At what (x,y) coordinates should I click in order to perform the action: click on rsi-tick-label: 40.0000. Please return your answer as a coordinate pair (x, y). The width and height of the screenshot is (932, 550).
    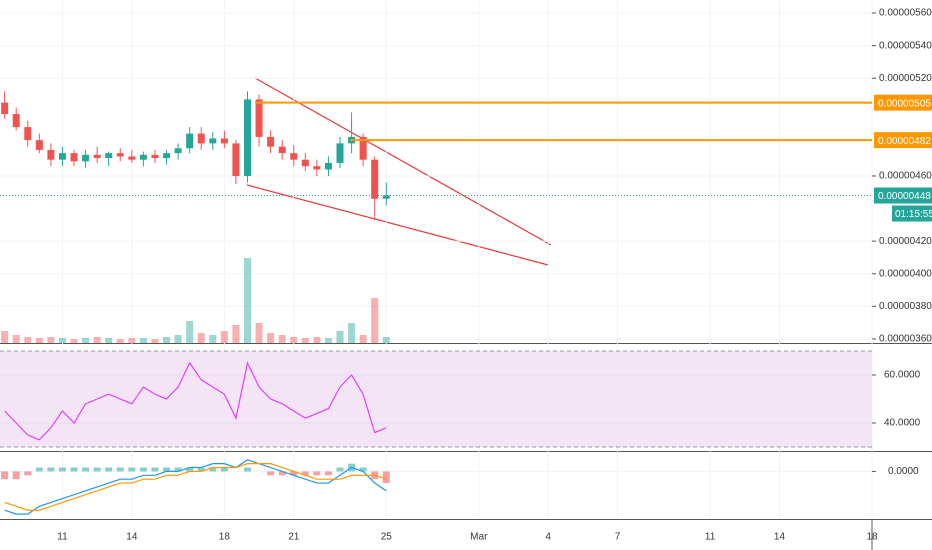
    Looking at the image, I should click on (902, 423).